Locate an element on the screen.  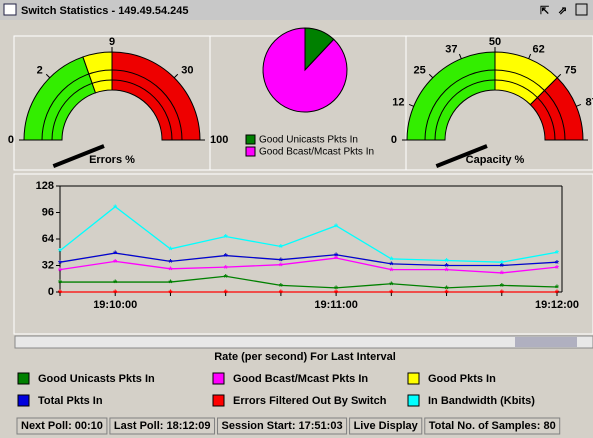
legend-label: Total Pkts In is located at coordinates (70, 401).